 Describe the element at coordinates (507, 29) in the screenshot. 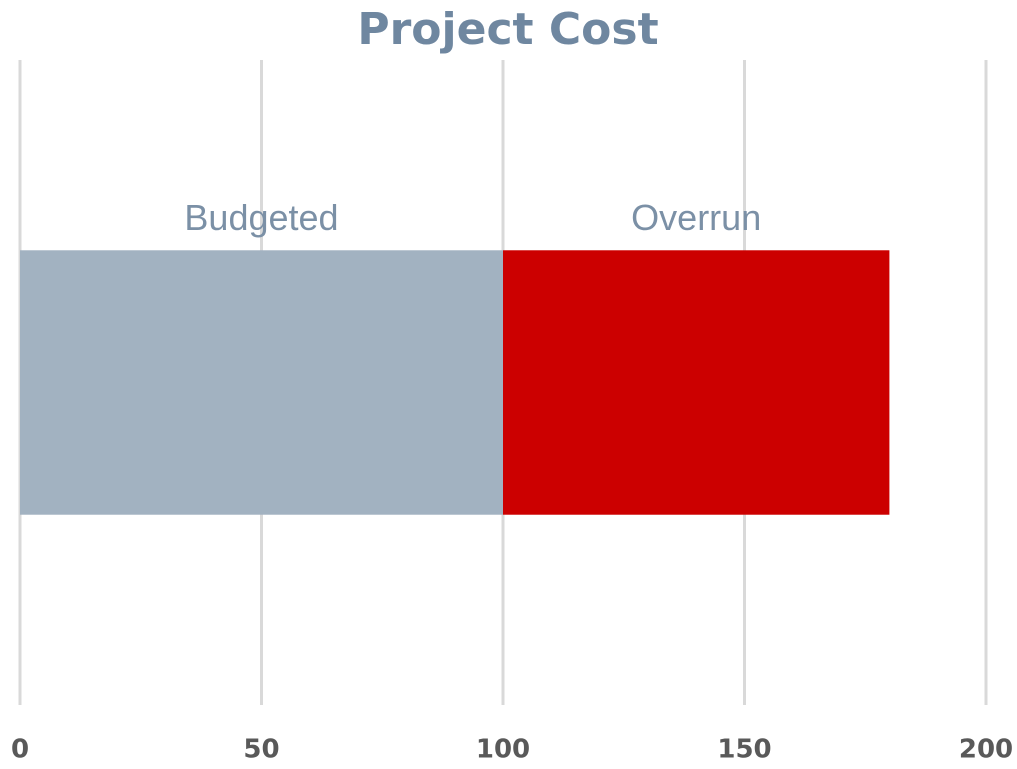

I see `chart-title: Project Cost` at that location.